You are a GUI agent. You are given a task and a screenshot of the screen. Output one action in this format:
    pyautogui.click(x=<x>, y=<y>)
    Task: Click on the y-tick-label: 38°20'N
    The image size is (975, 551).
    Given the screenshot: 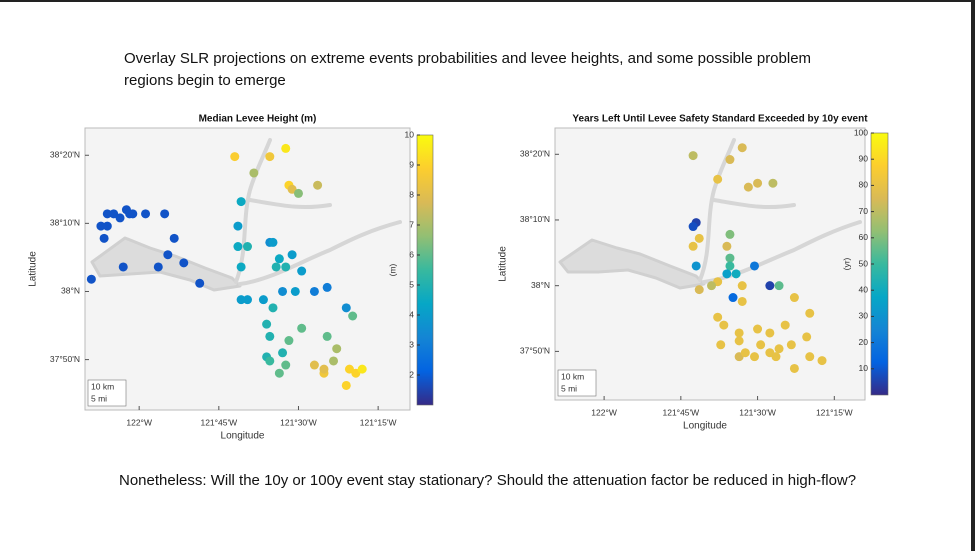 What is the action you would take?
    pyautogui.click(x=65, y=155)
    